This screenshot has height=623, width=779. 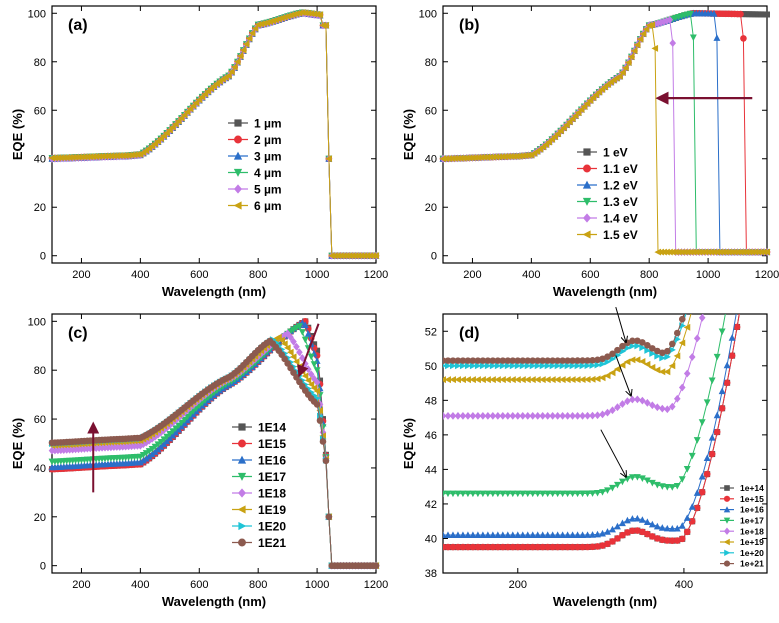 What do you see at coordinates (565, 342) in the screenshot?
I see `series-1e+20` at bounding box center [565, 342].